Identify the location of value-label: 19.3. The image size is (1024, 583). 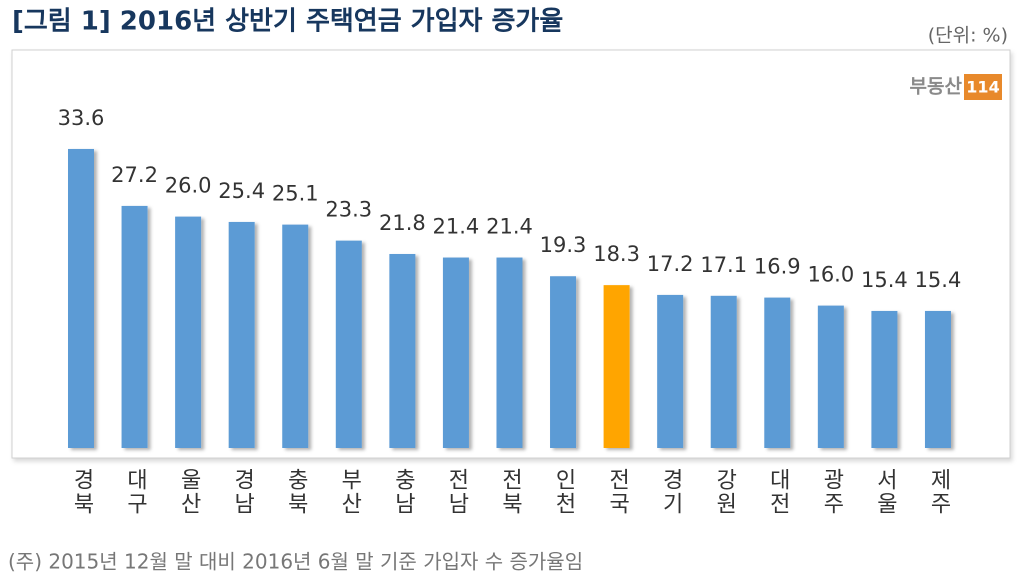
(563, 245).